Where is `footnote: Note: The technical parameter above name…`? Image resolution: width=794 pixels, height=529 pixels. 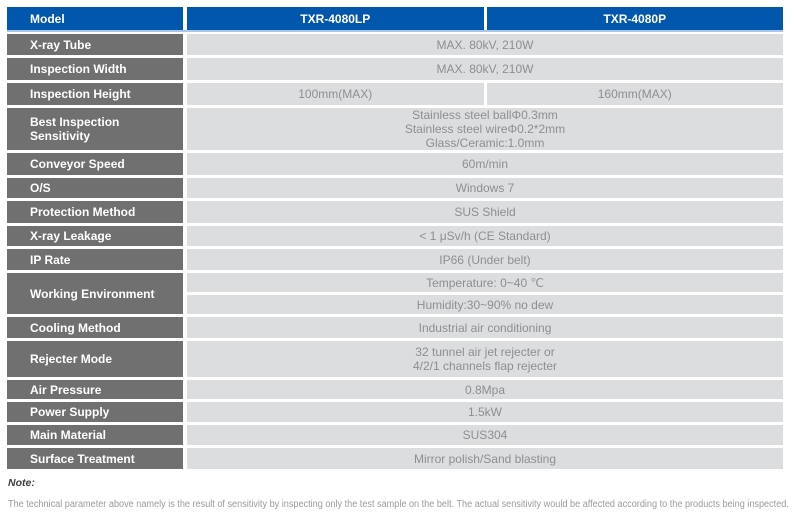
footnote: Note: The technical parameter above name… is located at coordinates (401, 495).